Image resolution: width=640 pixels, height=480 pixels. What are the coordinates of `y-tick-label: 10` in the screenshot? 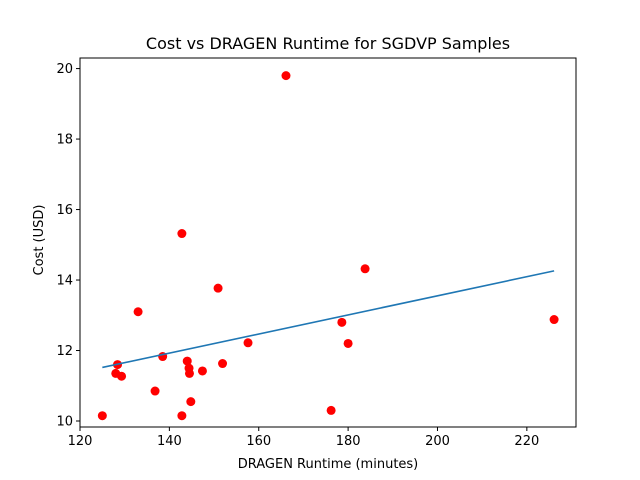 It's located at (64, 422).